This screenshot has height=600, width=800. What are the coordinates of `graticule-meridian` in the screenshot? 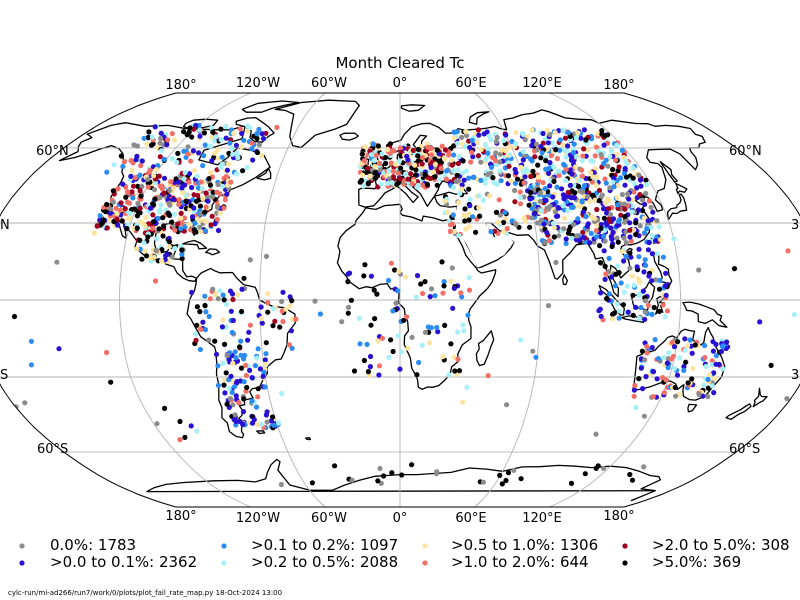 It's located at (292, 300).